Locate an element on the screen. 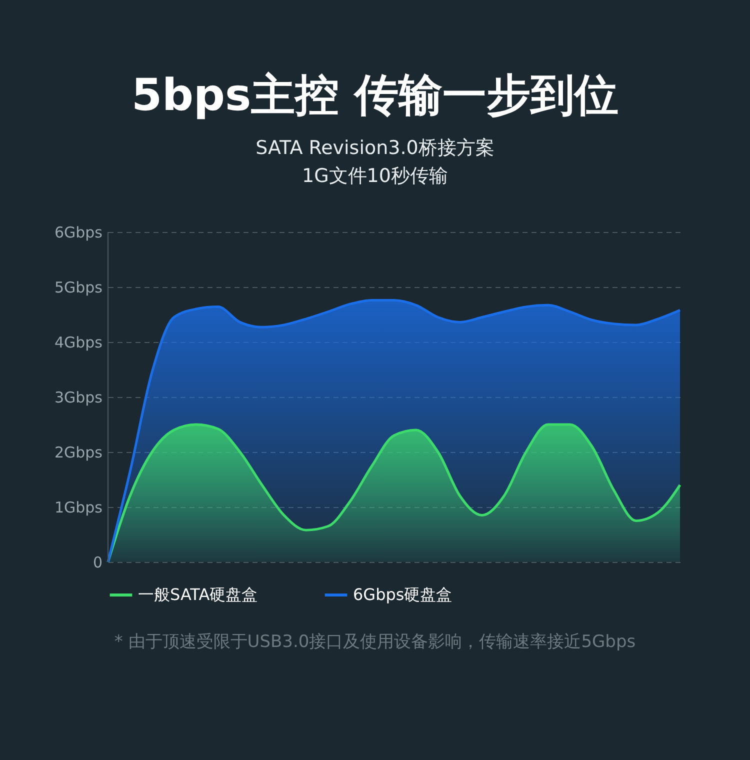  text: * 由于顶速受限于USB3.0接口及使用设备影响，传输速率接近5Gbps is located at coordinates (375, 642).